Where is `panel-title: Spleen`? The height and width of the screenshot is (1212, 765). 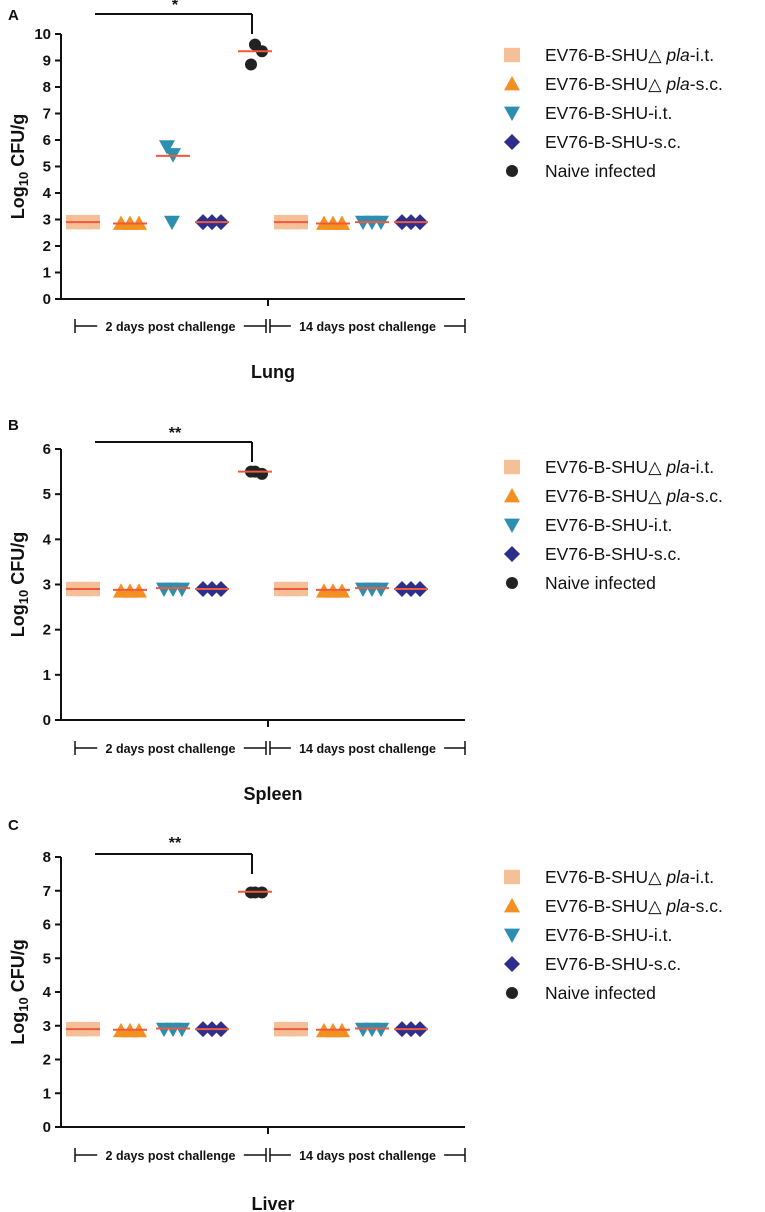 panel-title: Spleen is located at coordinates (272, 794).